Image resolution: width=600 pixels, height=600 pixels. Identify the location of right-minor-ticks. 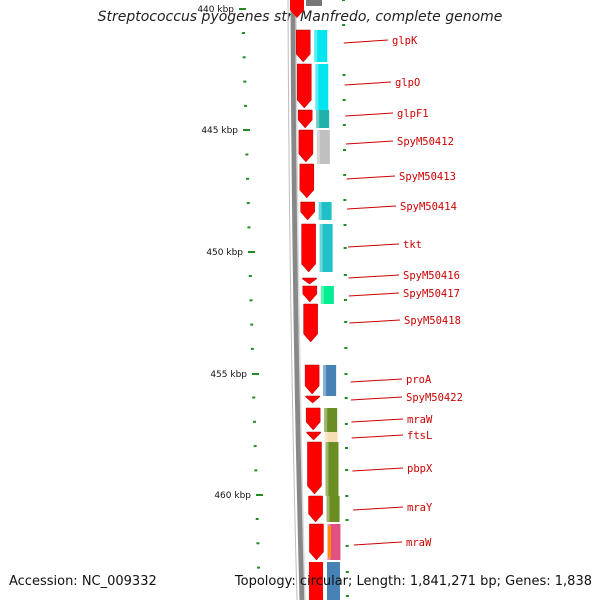
(345, 298).